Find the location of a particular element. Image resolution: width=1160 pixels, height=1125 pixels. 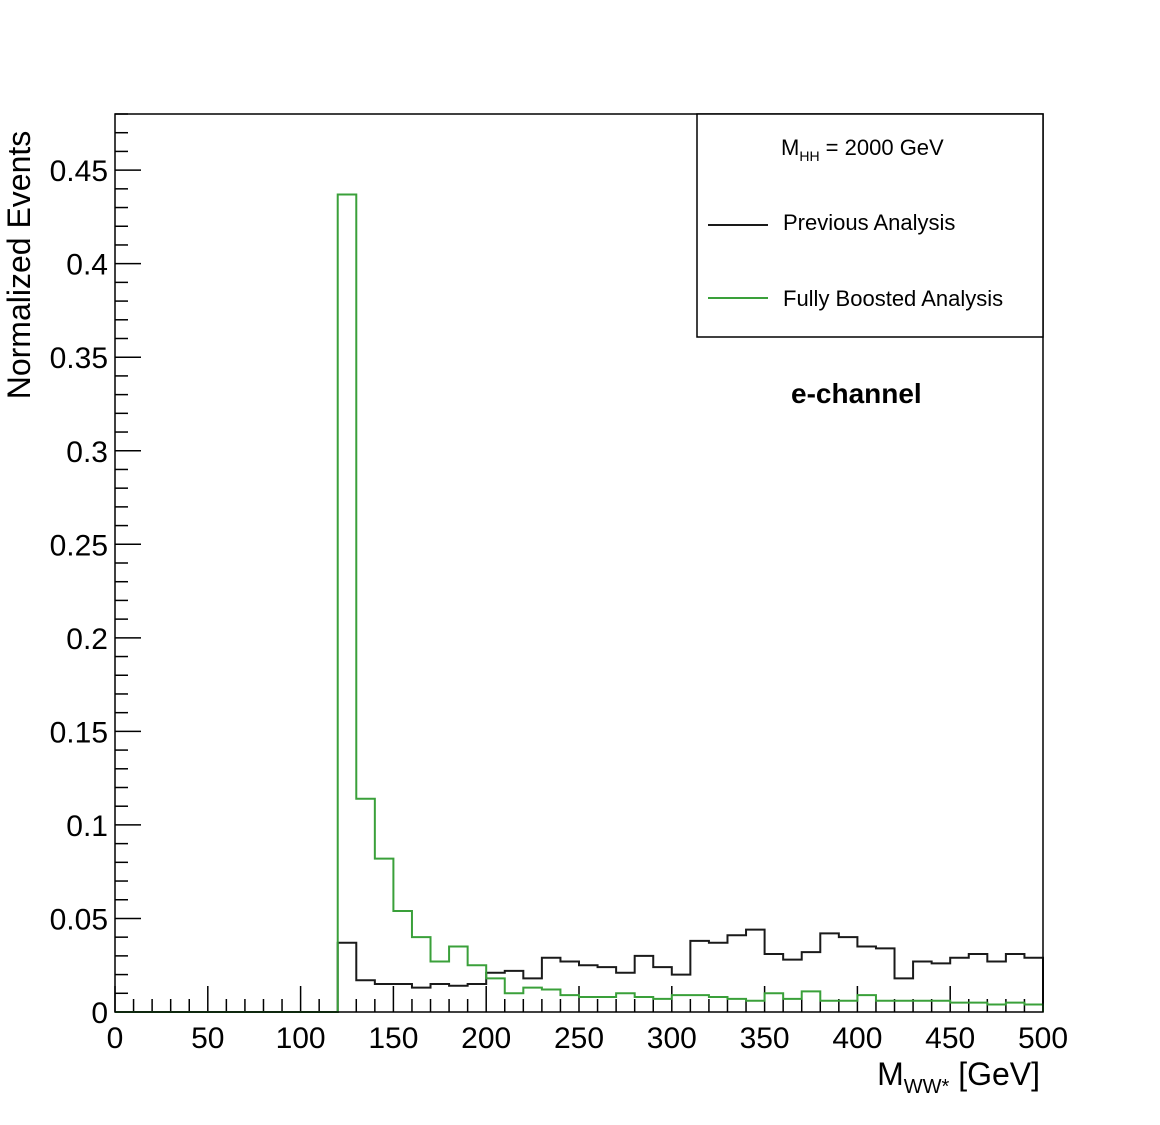

x-tick-label: 50 is located at coordinates (207, 1038).